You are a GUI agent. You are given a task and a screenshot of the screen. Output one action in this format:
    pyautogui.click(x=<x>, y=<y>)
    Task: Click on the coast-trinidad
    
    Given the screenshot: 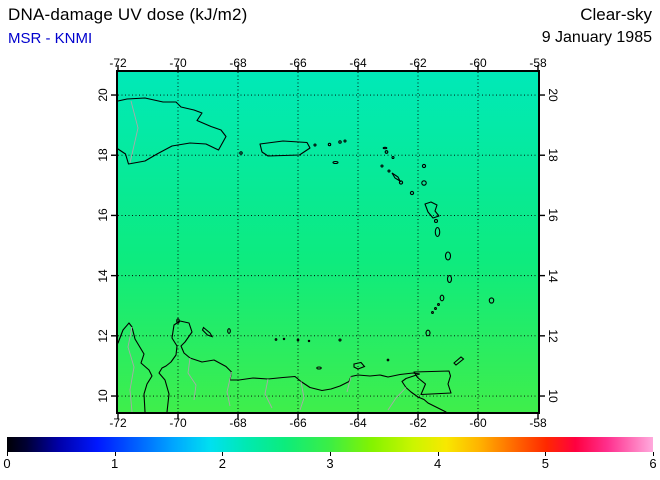 What is the action you would take?
    pyautogui.click(x=432, y=383)
    